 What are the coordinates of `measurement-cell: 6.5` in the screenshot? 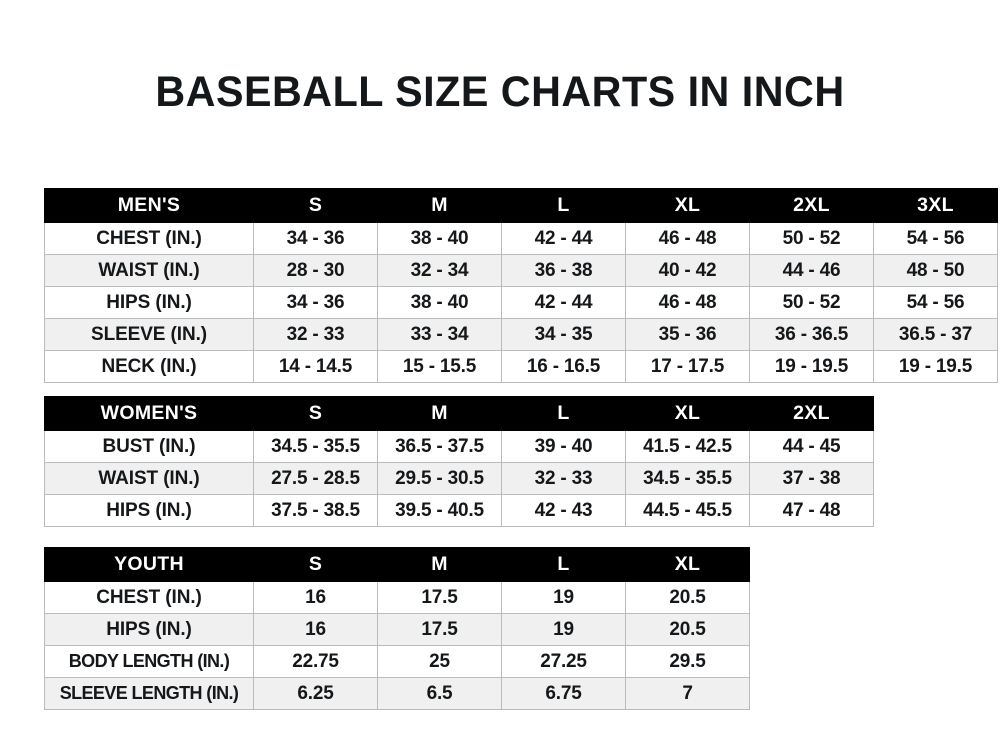 It's located at (439, 693).